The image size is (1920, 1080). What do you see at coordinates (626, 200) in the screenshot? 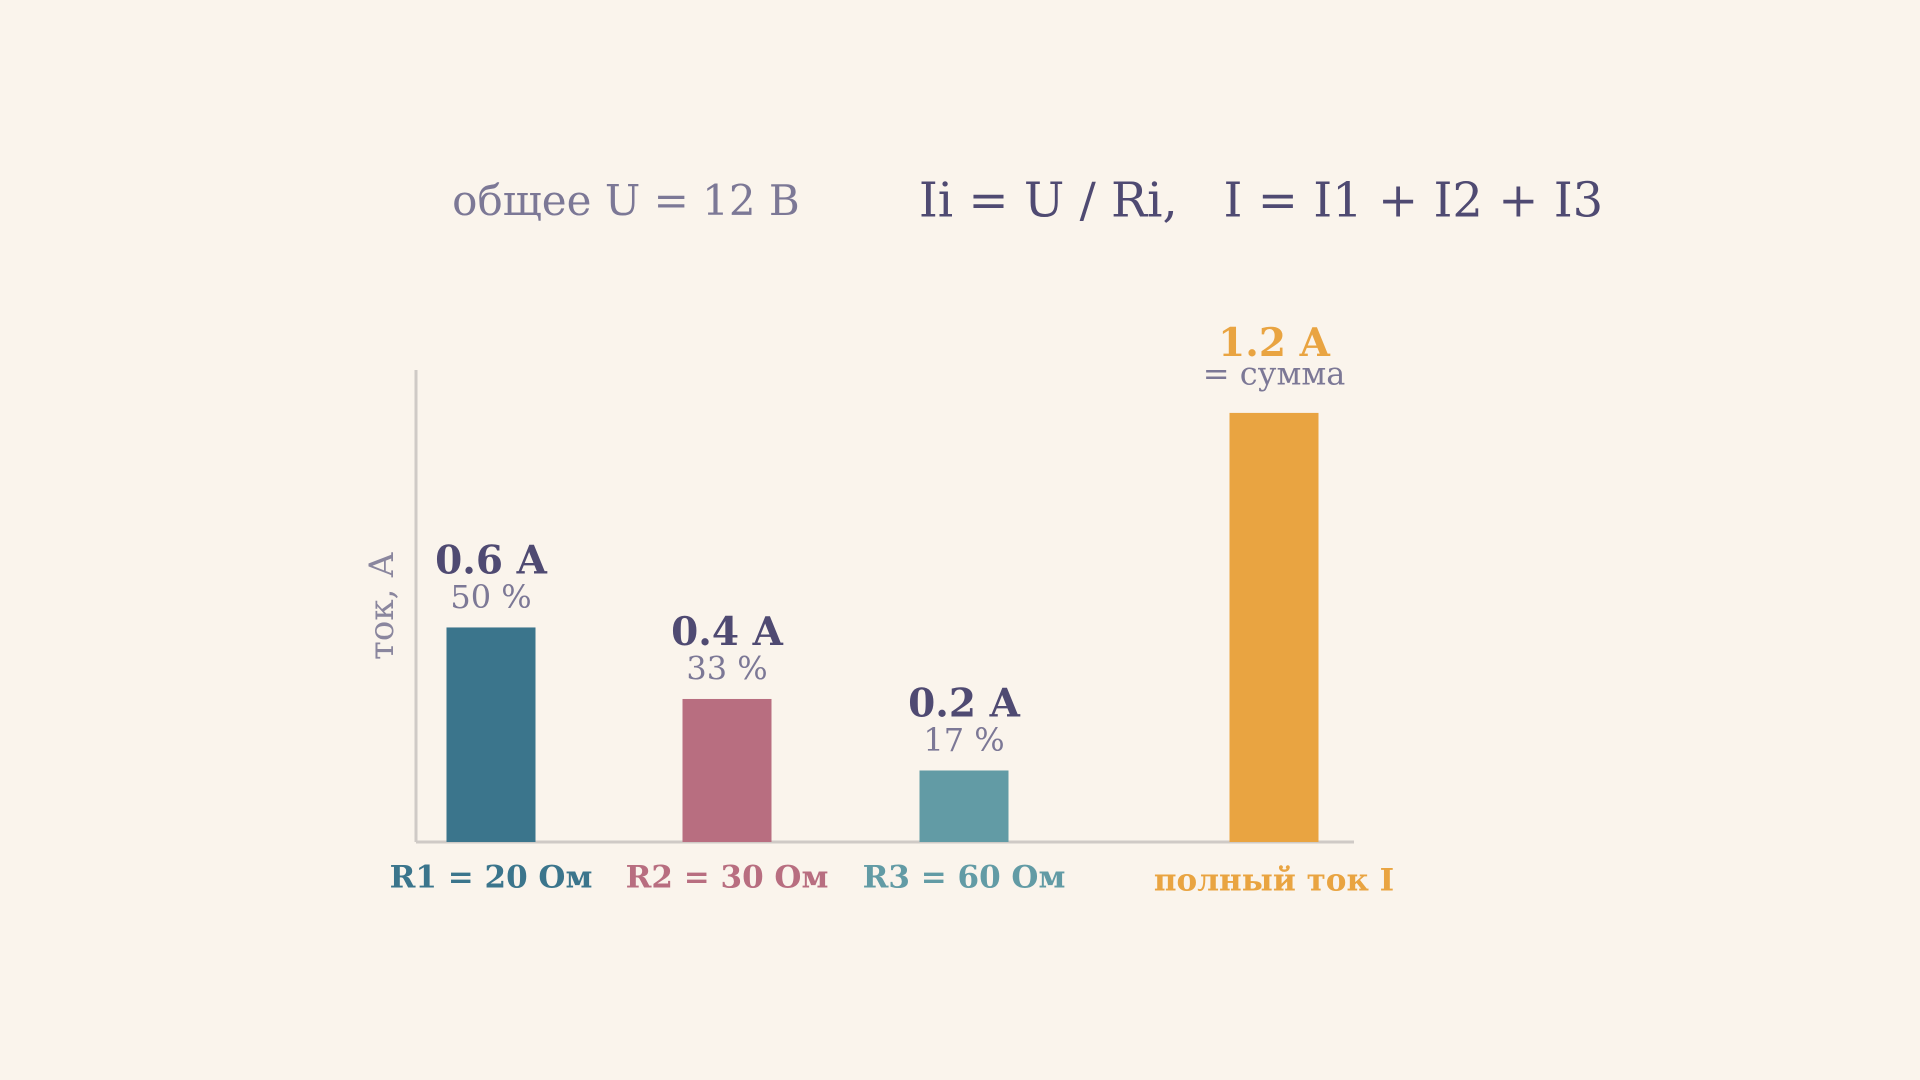
I see `header-left: общее U = 12 В` at bounding box center [626, 200].